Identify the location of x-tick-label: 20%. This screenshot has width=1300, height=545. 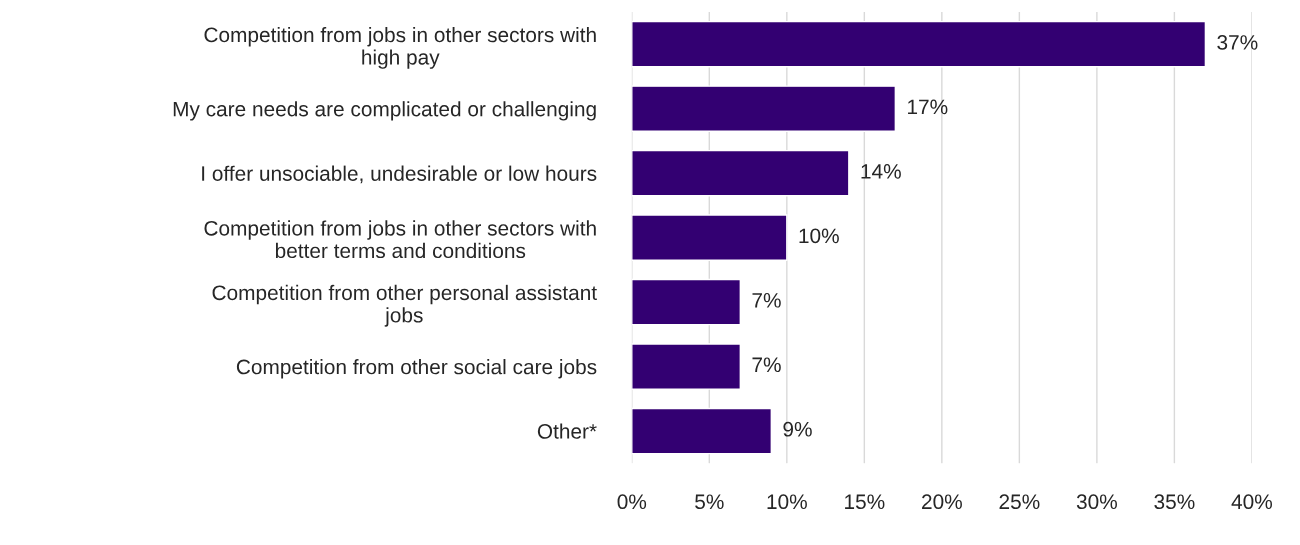
(942, 502).